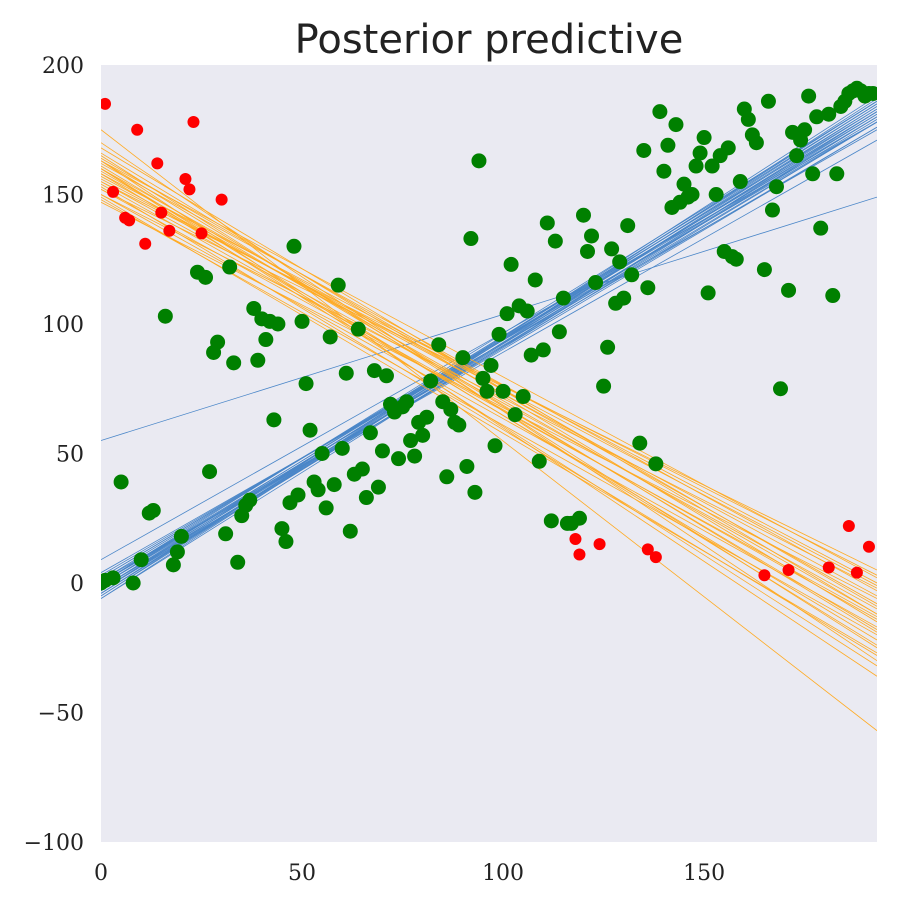 The image size is (897, 907). I want to click on x-tick-label: 50, so click(302, 873).